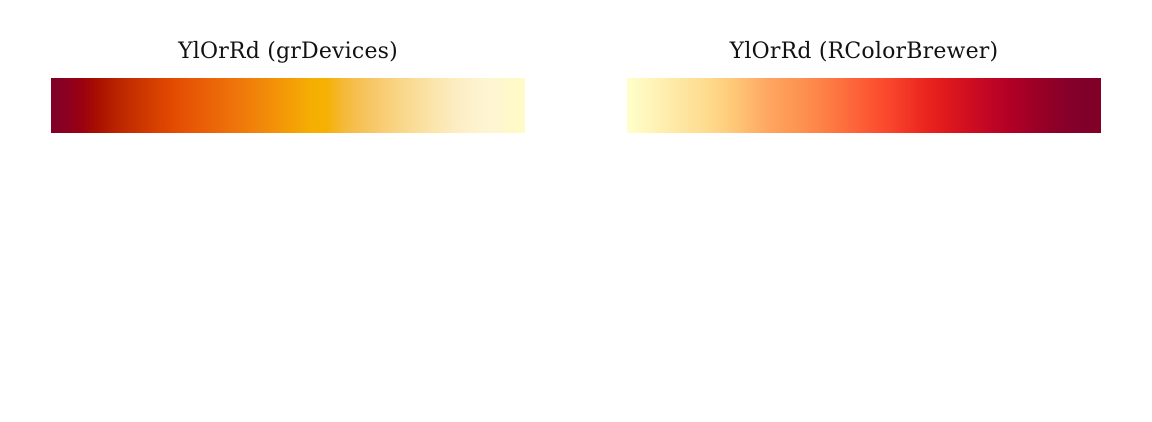 This screenshot has width=1152, height=422. Describe the element at coordinates (288, 51) in the screenshot. I see `panel-title: YlOrRd (grDevices)` at that location.